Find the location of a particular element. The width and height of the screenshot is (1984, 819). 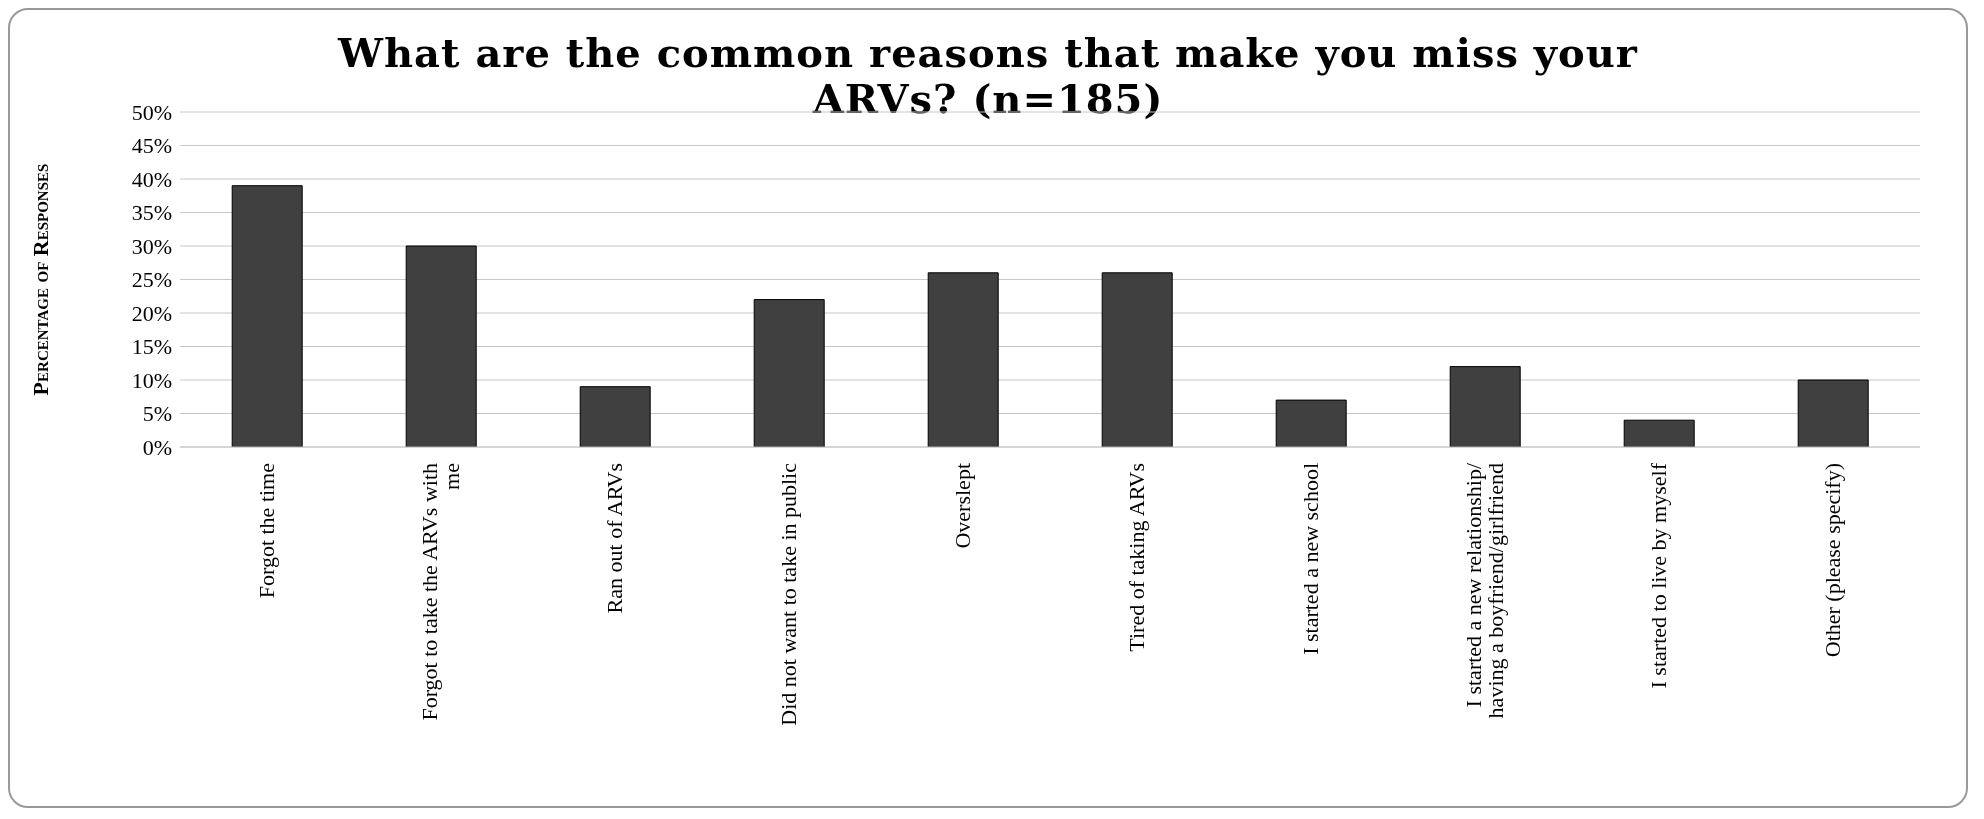

y-tick-label: 0% is located at coordinates (157, 447).